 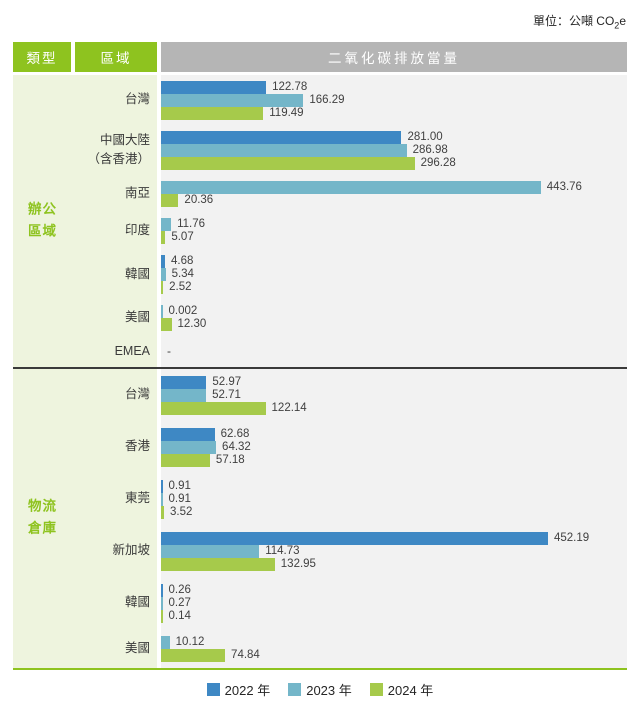 What do you see at coordinates (298, 564) in the screenshot?
I see `bar-value-label: 132.95` at bounding box center [298, 564].